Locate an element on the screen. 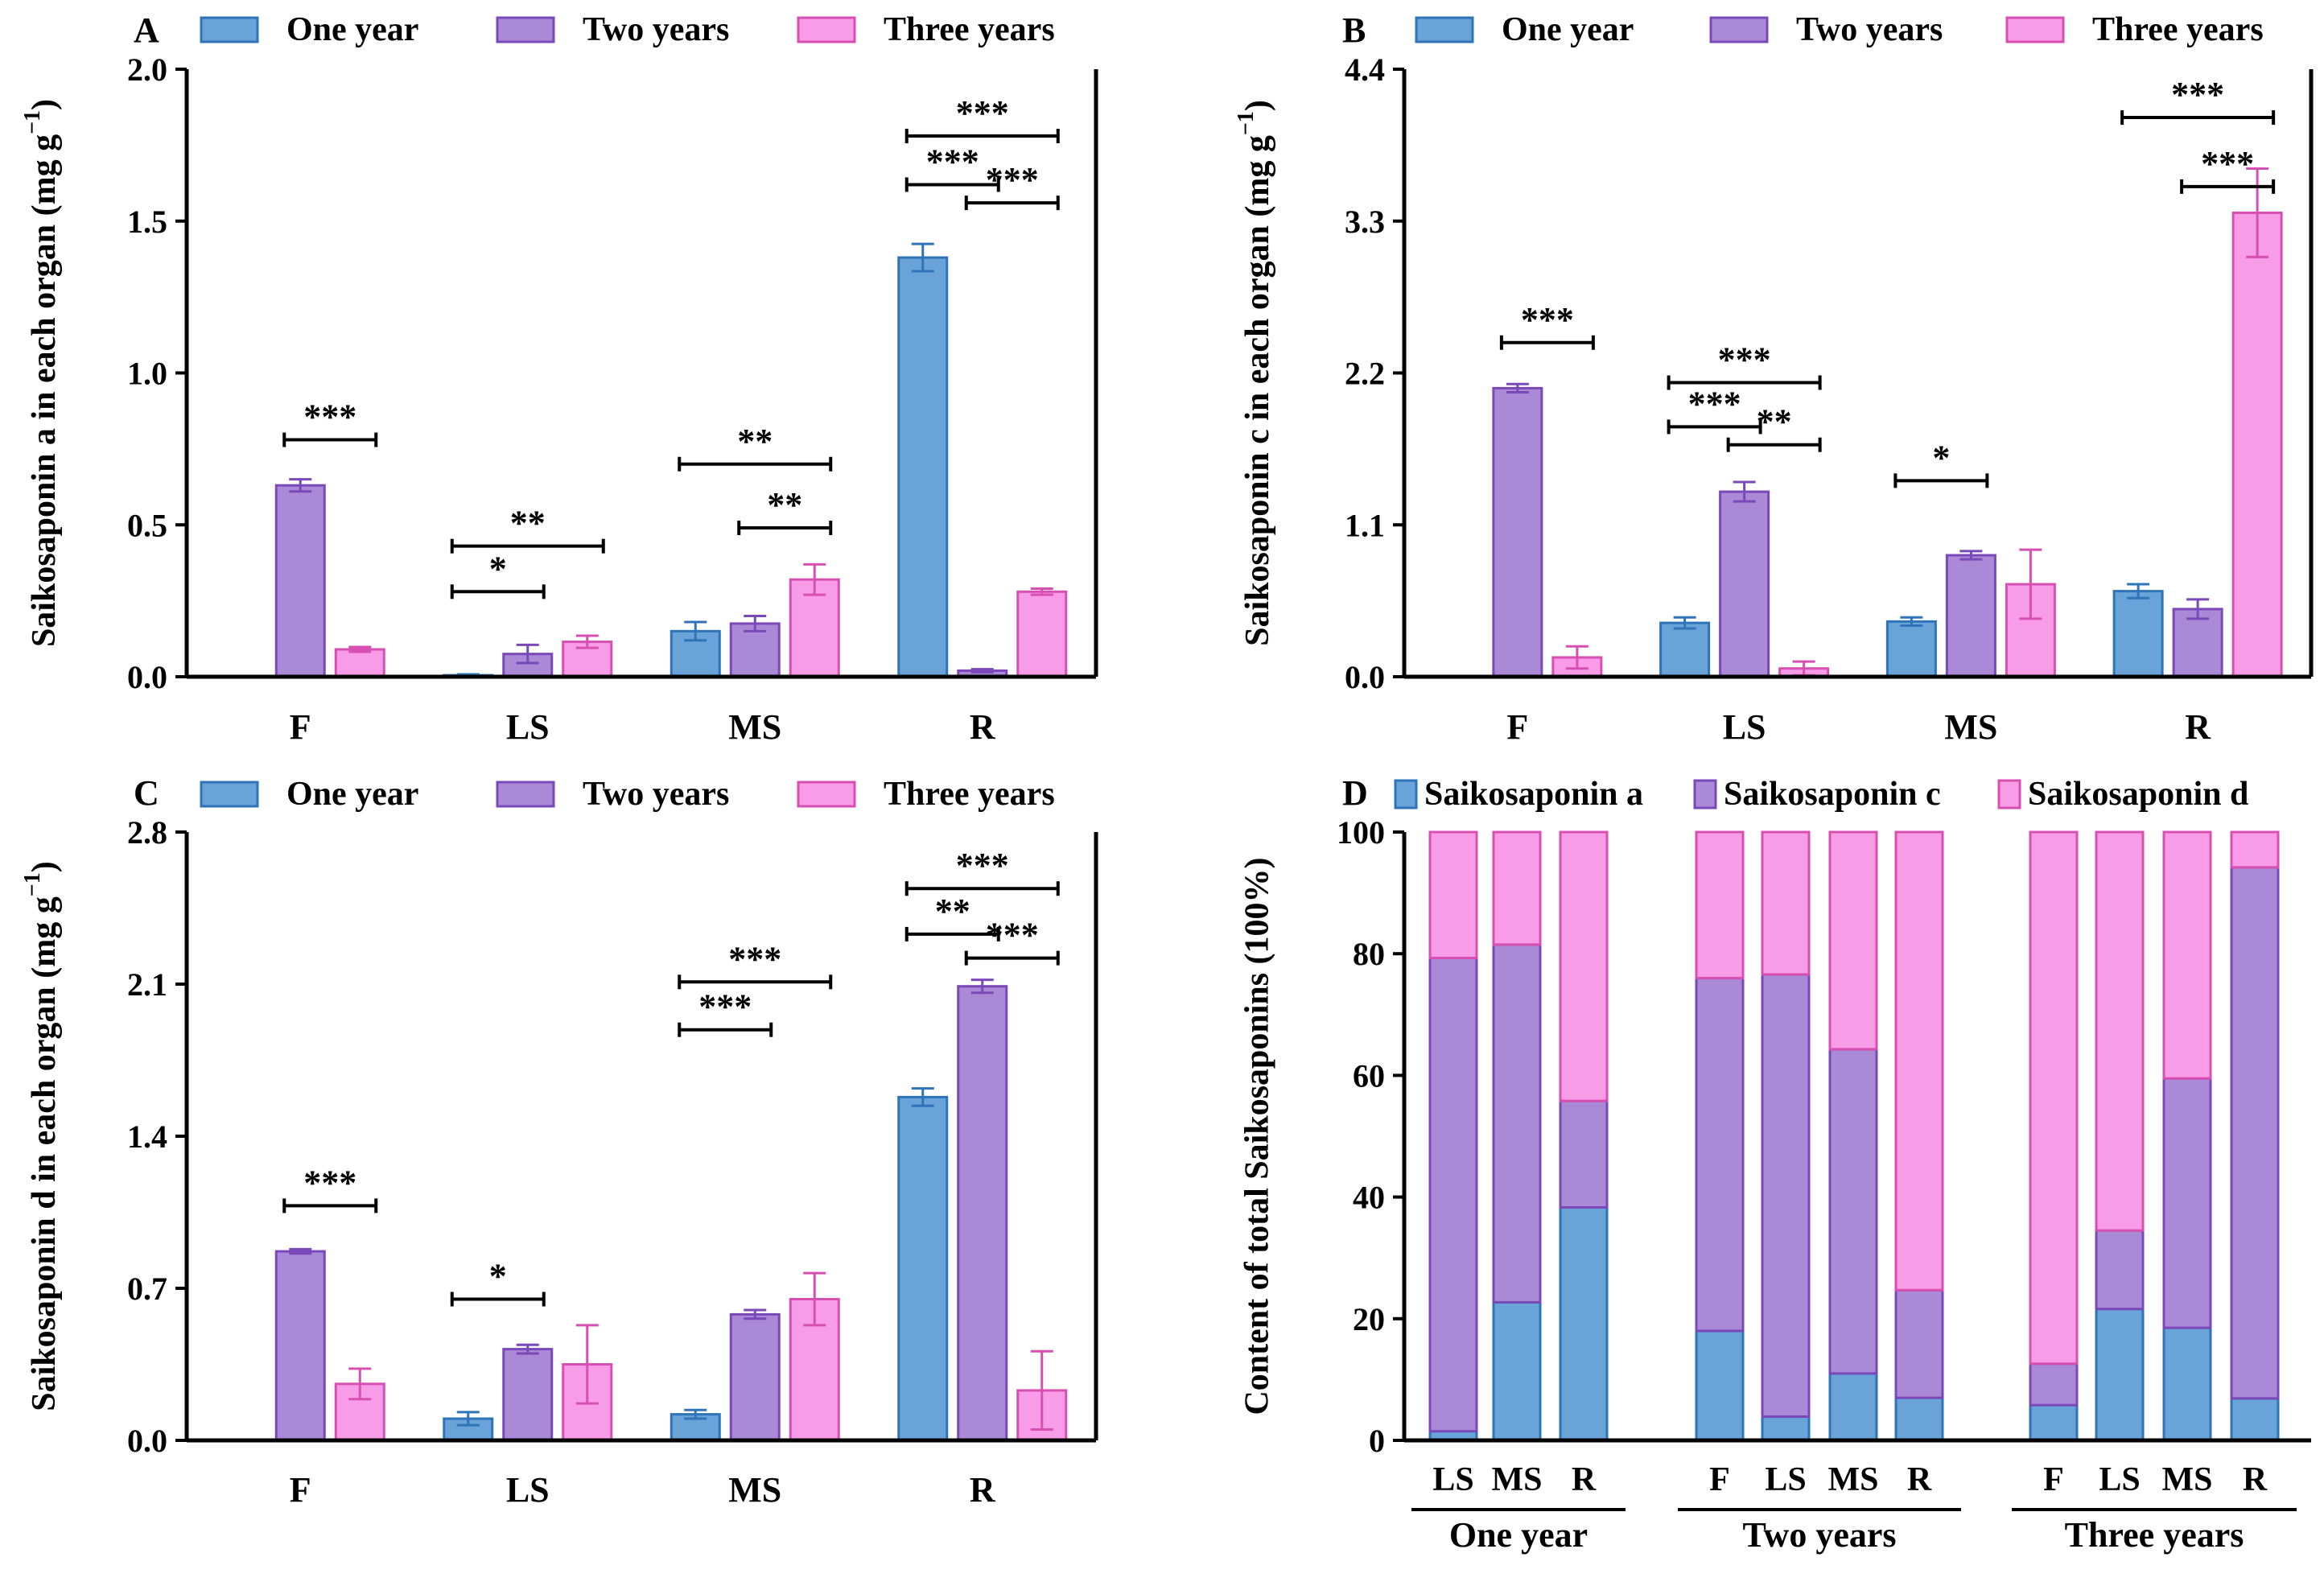 The width and height of the screenshot is (2324, 1582). panel-letter: B is located at coordinates (1354, 30).